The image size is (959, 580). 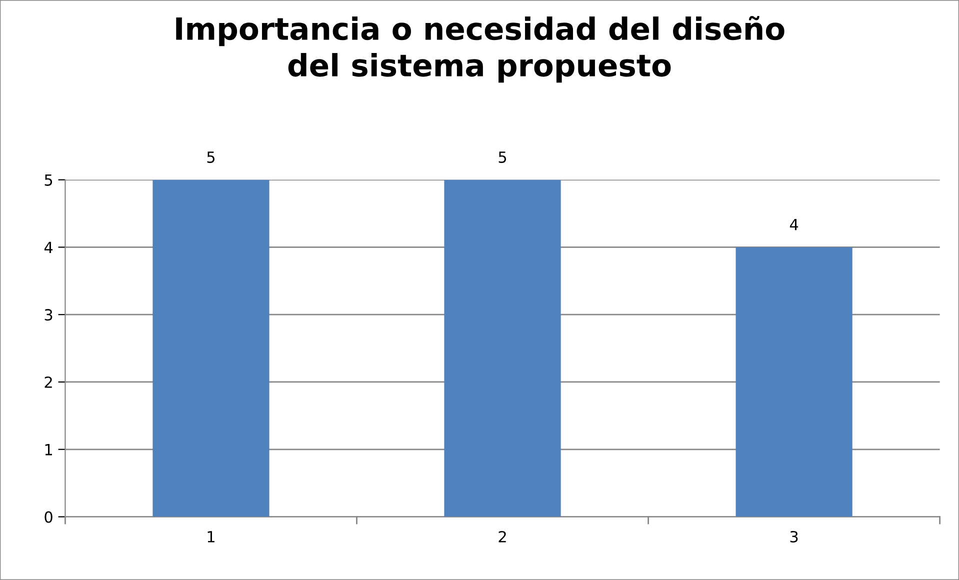 What do you see at coordinates (48, 382) in the screenshot?
I see `y-tick-label: 2` at bounding box center [48, 382].